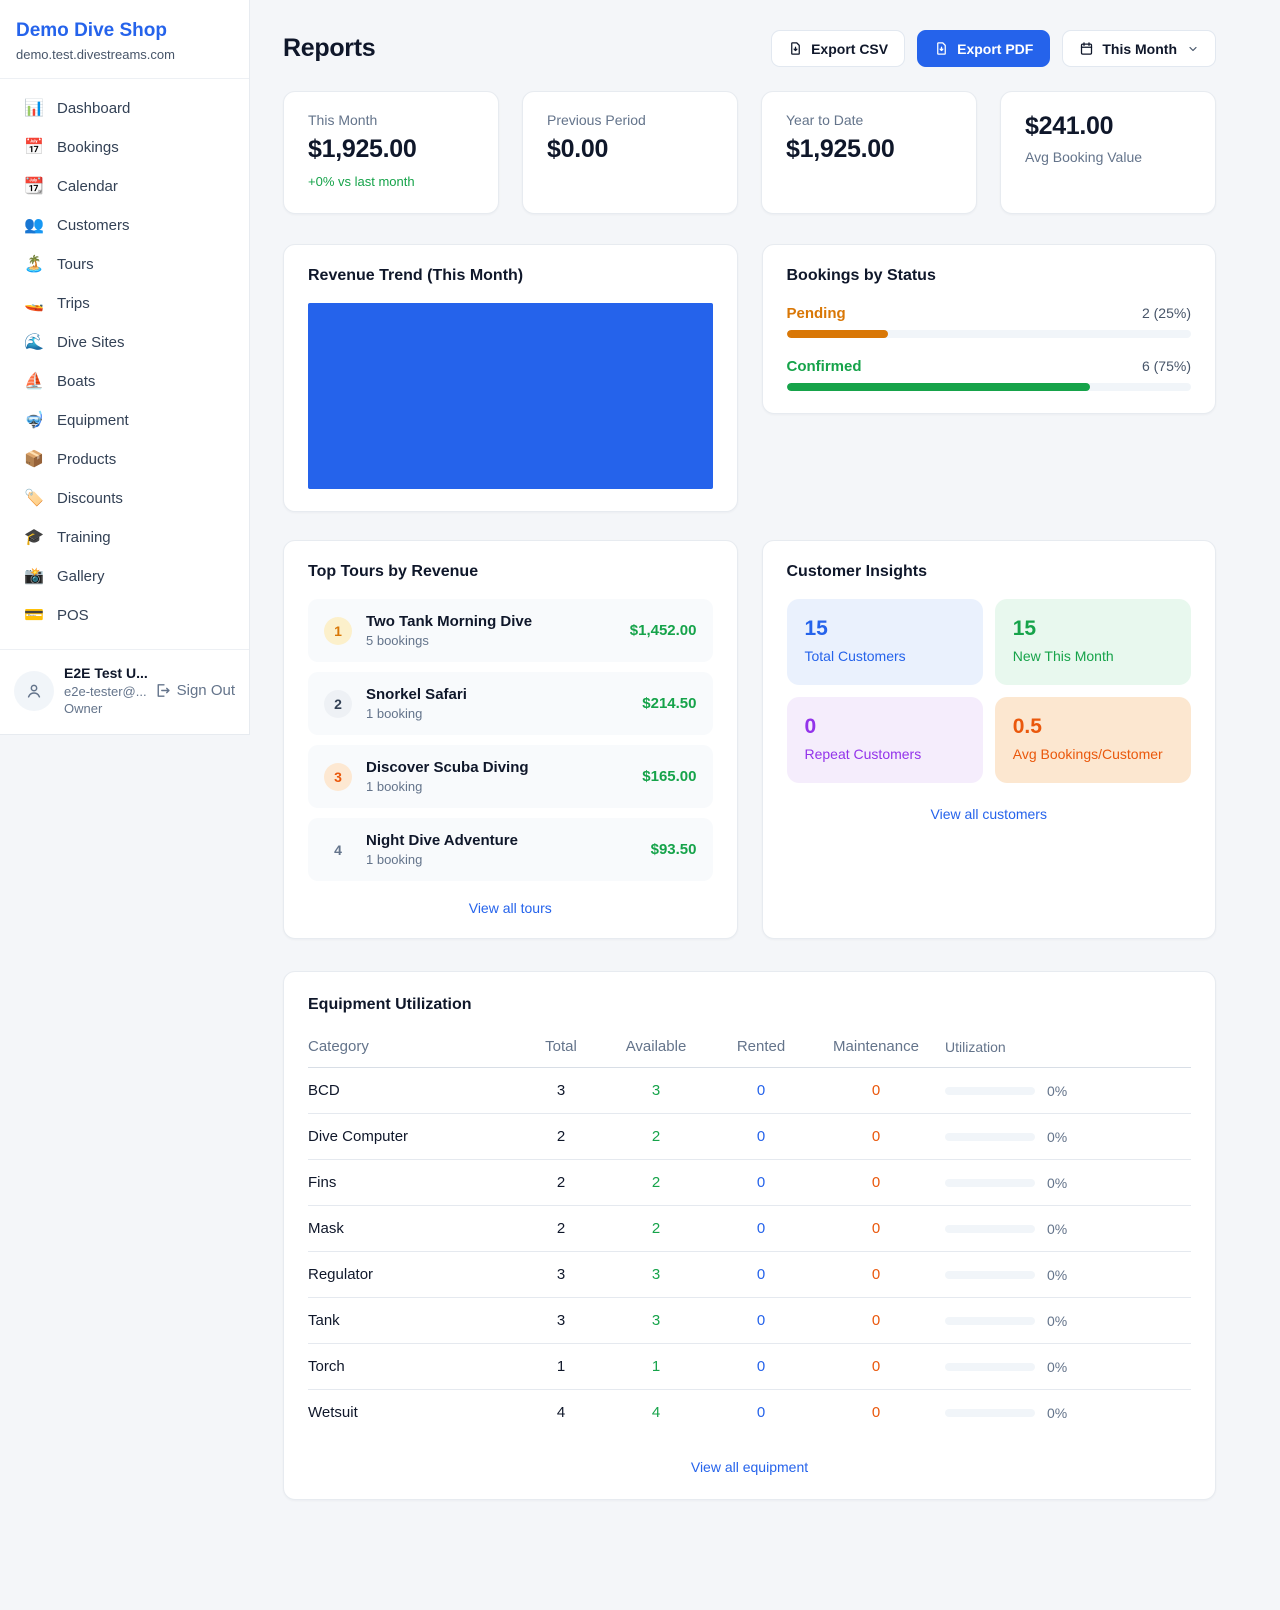 This screenshot has width=1280, height=1610. I want to click on dive-sites-icon: 🌊, so click(34, 342).